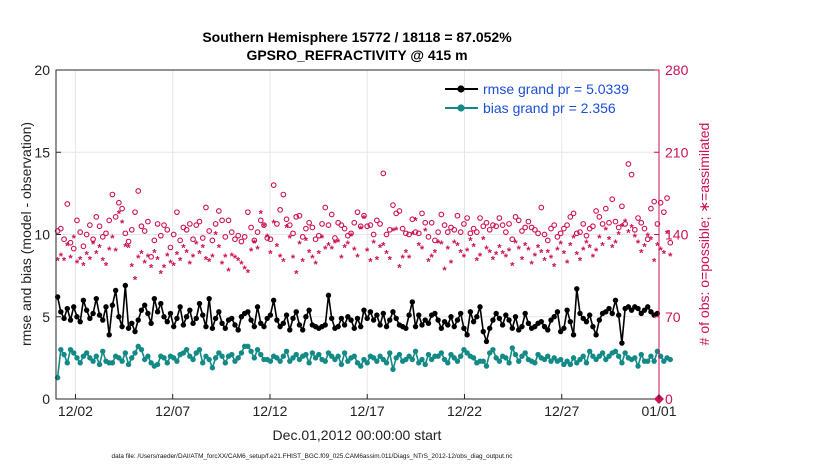 Image resolution: width=830 pixels, height=470 pixels. What do you see at coordinates (42, 70) in the screenshot?
I see `y-tick-label: 20` at bounding box center [42, 70].